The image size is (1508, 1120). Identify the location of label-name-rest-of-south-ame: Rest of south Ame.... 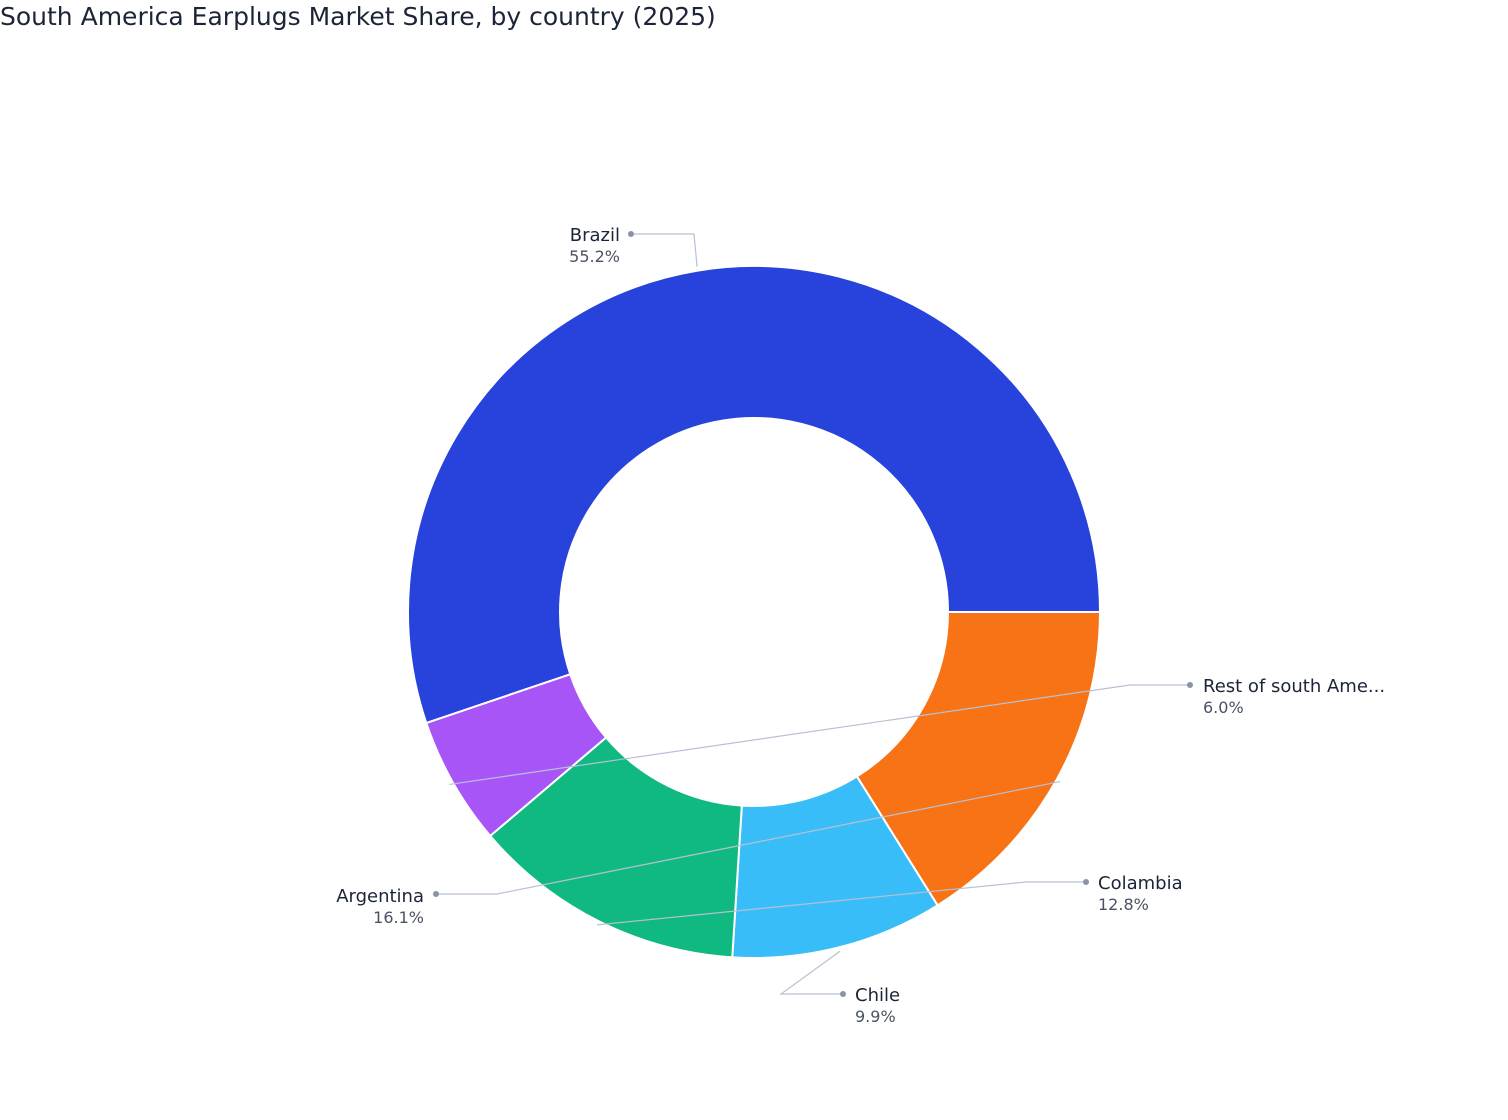
(1294, 686).